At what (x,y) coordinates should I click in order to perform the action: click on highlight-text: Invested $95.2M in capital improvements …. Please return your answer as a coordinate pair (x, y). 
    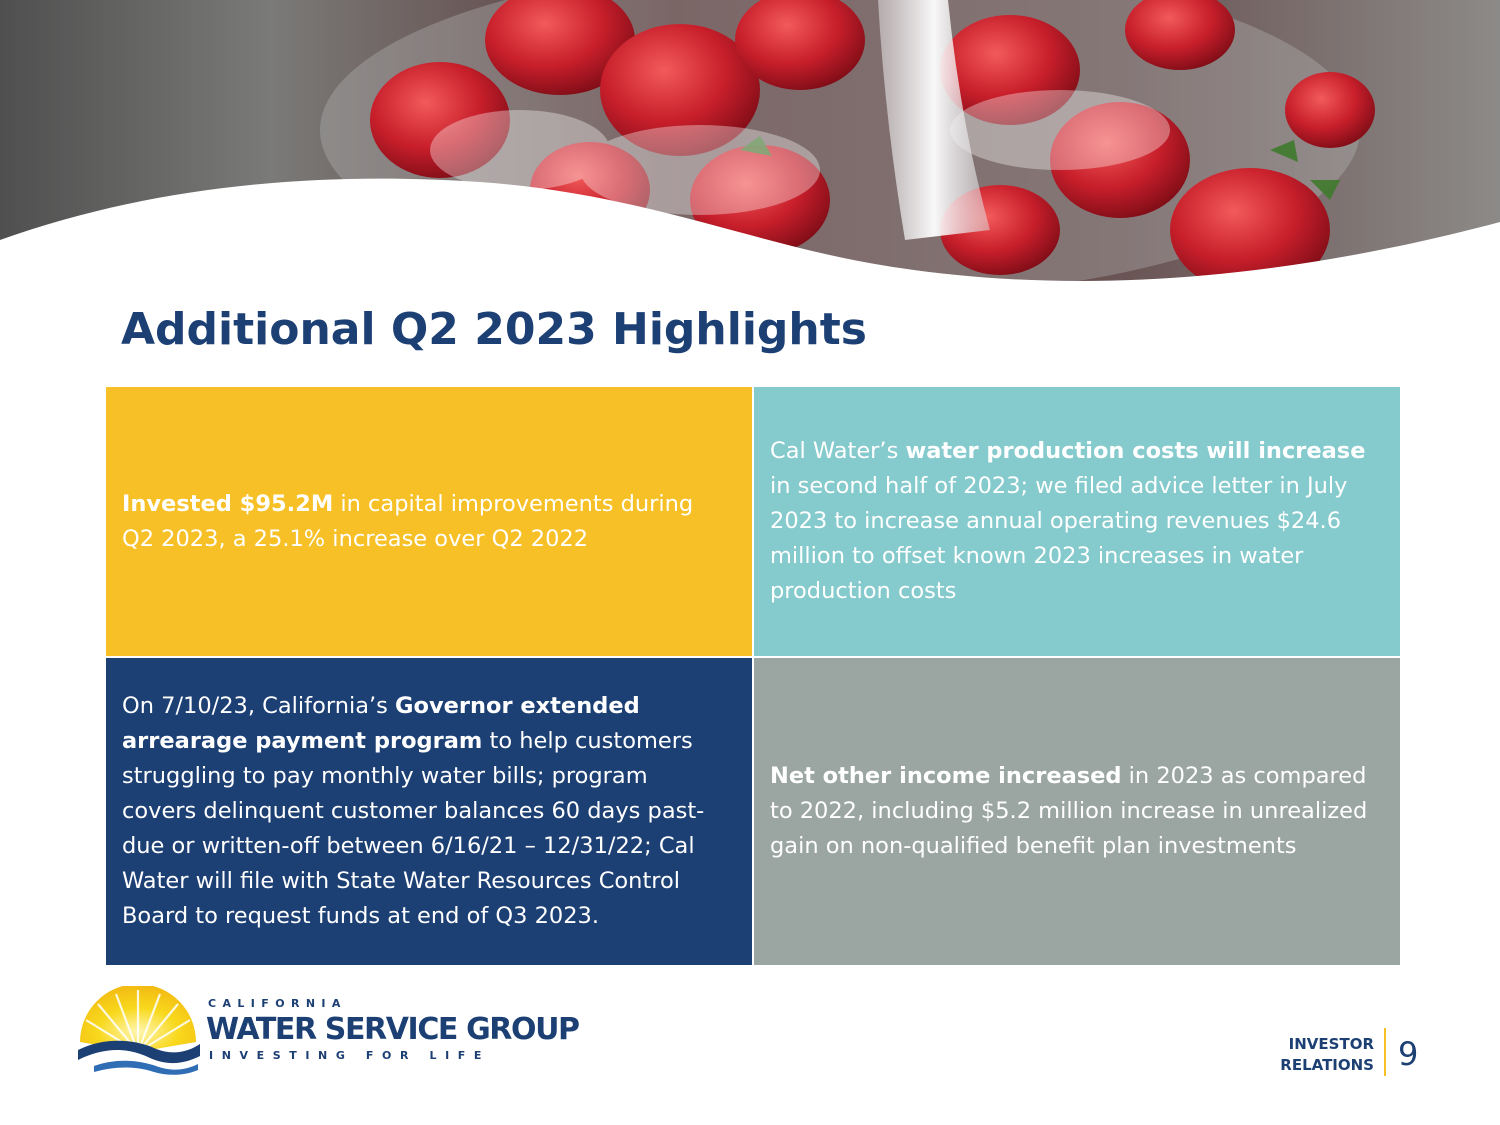
    Looking at the image, I should click on (425, 522).